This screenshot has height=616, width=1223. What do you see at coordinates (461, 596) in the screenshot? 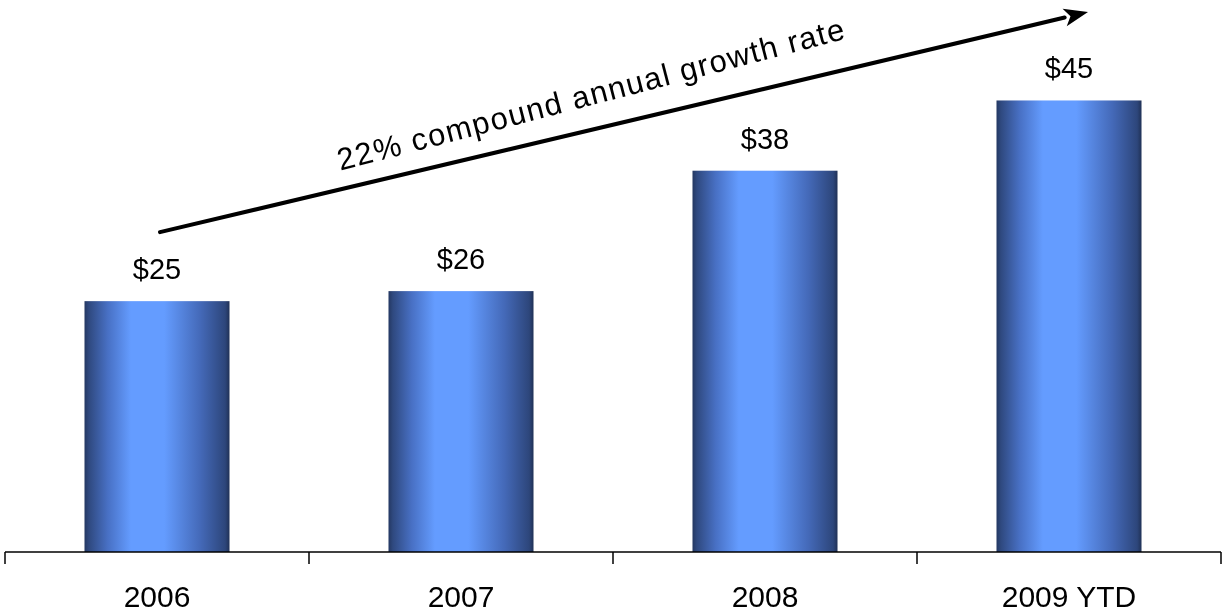
I see `x-tick-label: 2007` at bounding box center [461, 596].